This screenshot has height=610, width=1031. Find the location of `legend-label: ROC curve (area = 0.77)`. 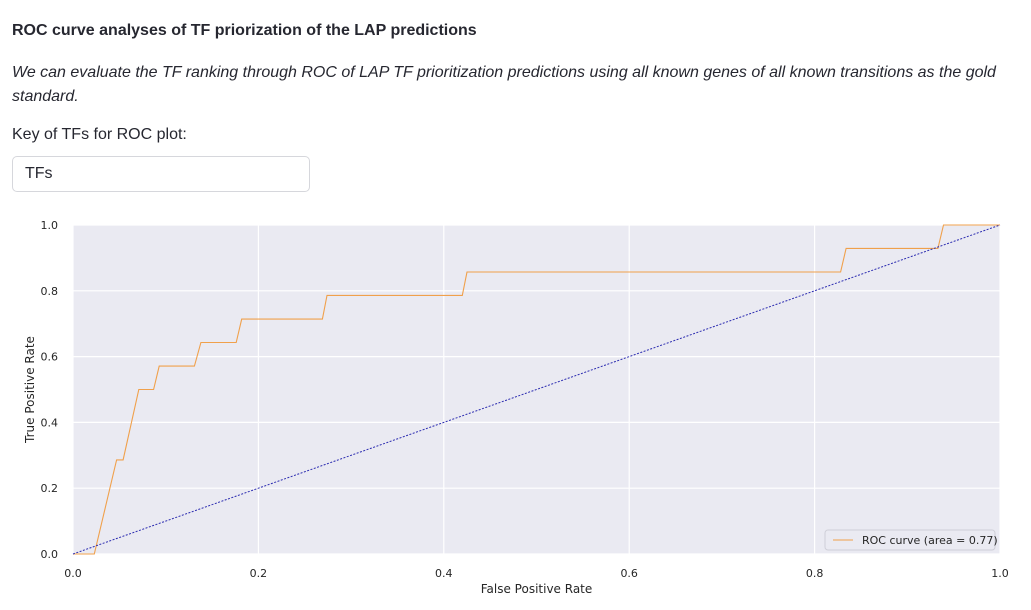

legend-label: ROC curve (area = 0.77) is located at coordinates (930, 540).